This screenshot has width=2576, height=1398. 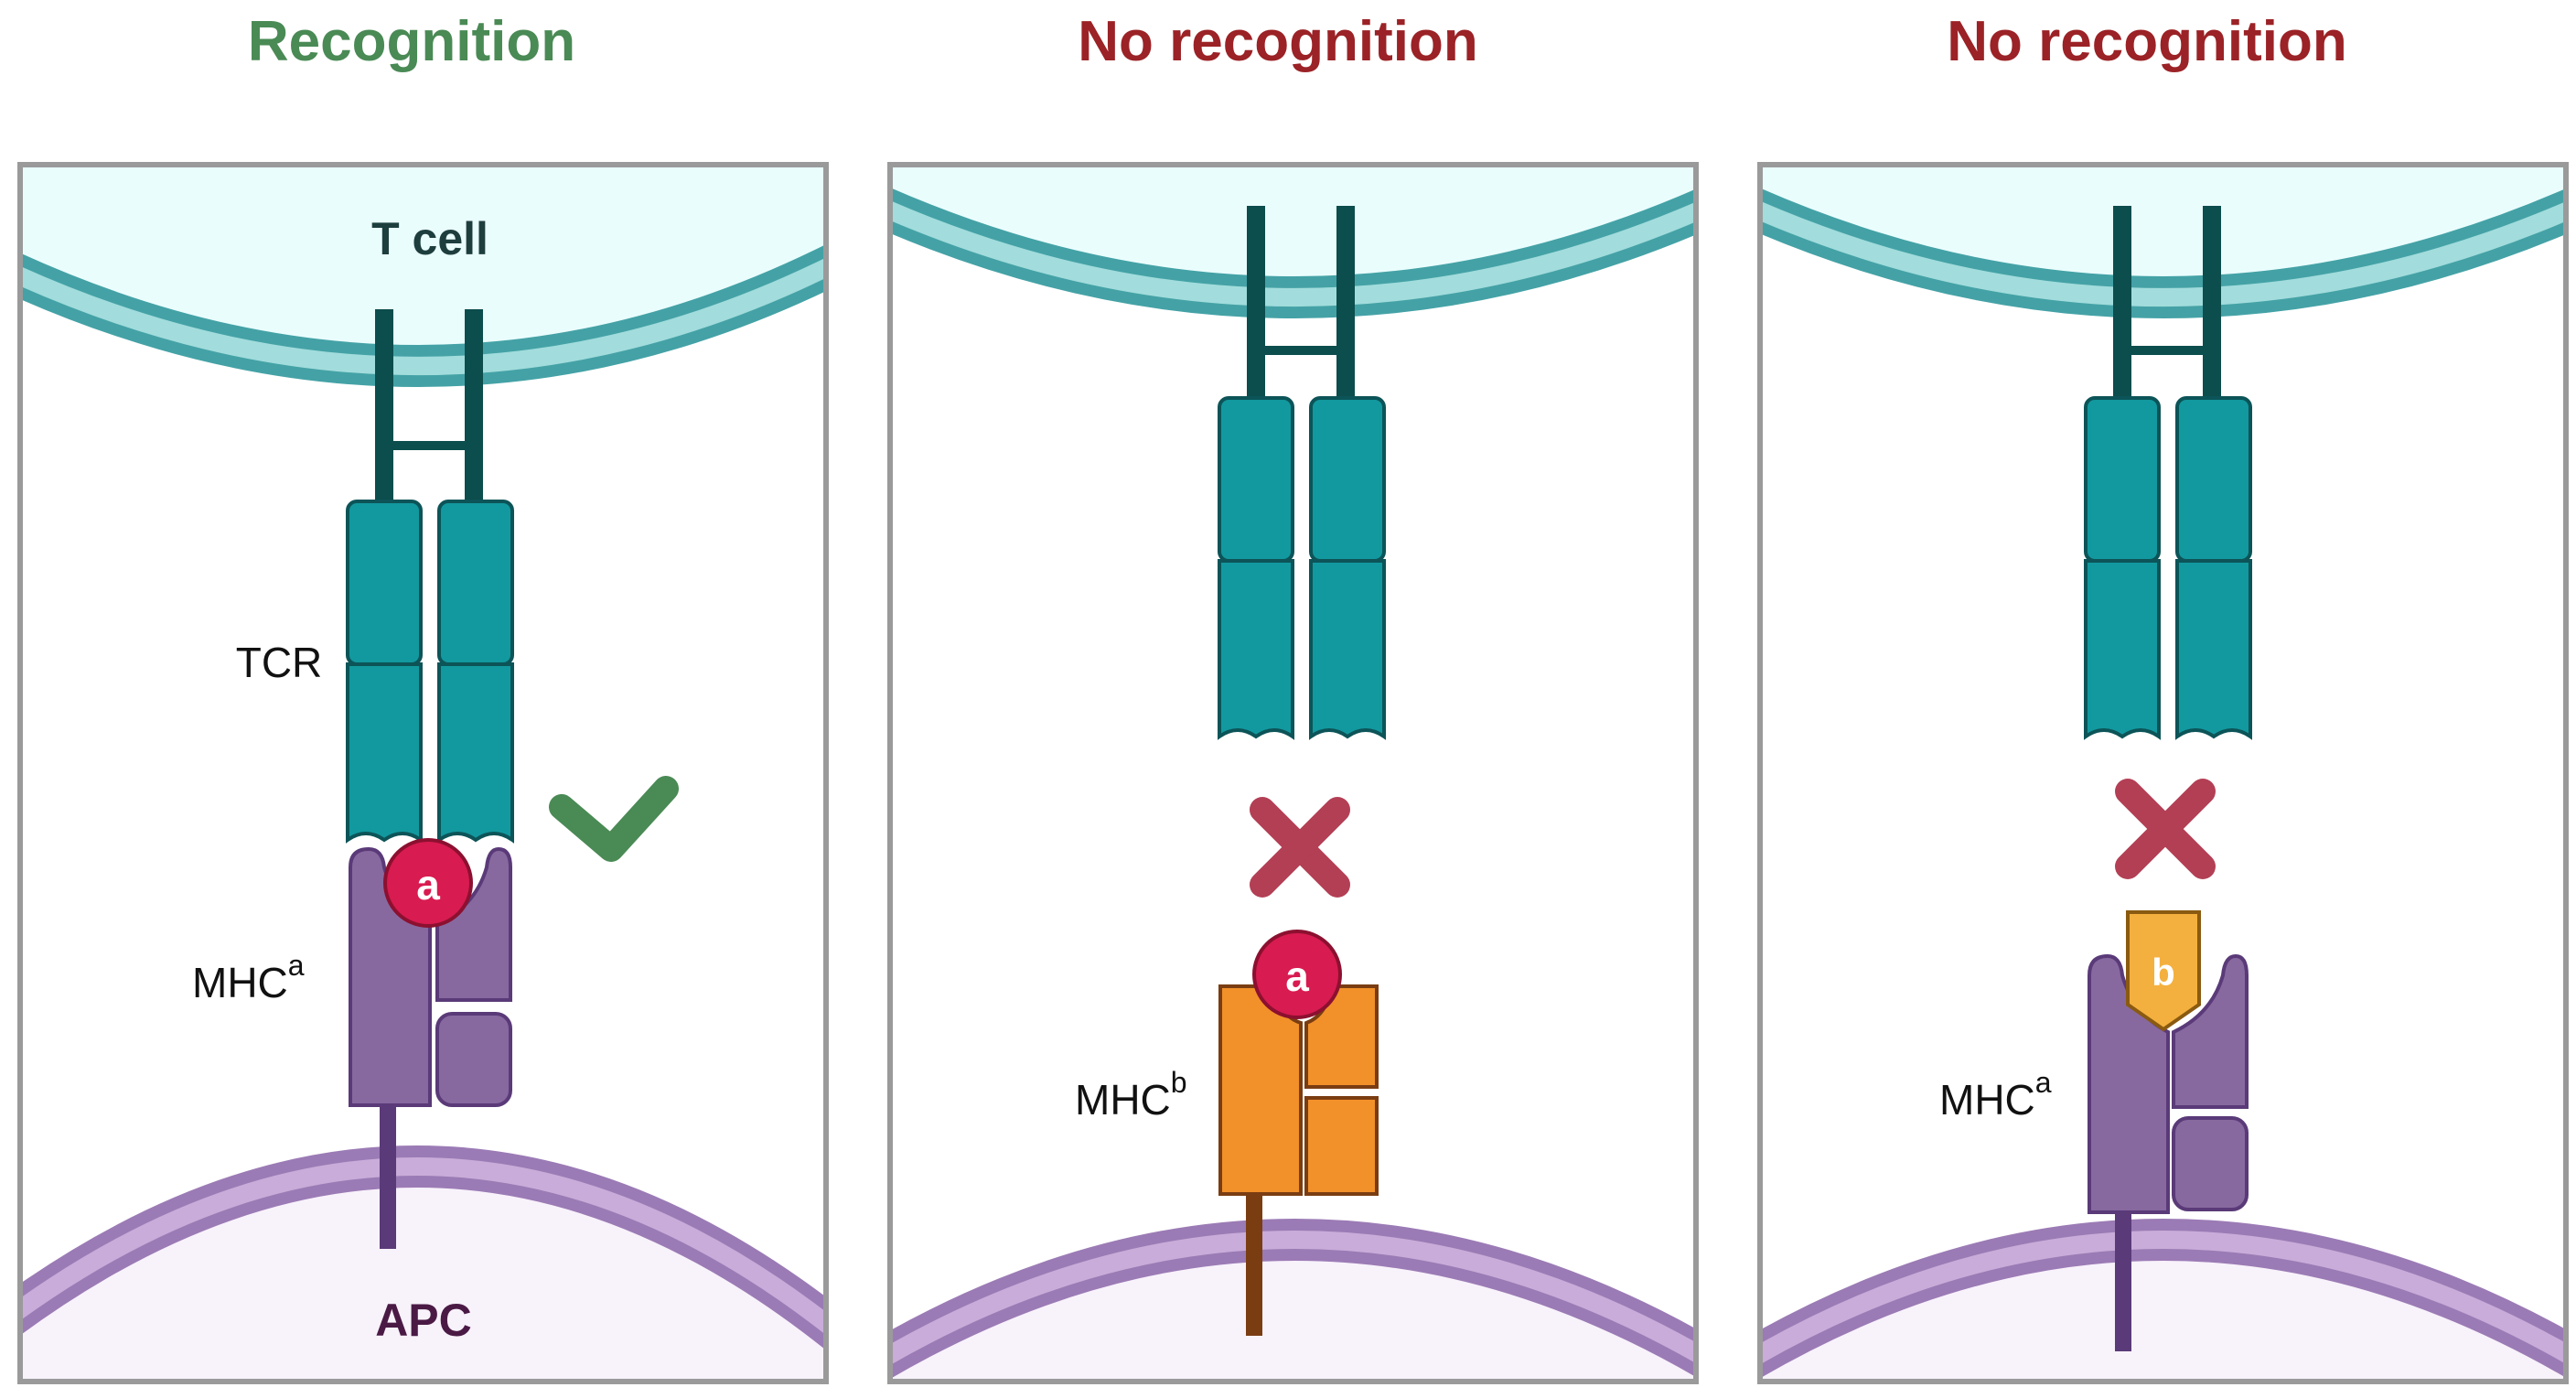 I want to click on mhc-a-molecule, so click(x=2168, y=1152).